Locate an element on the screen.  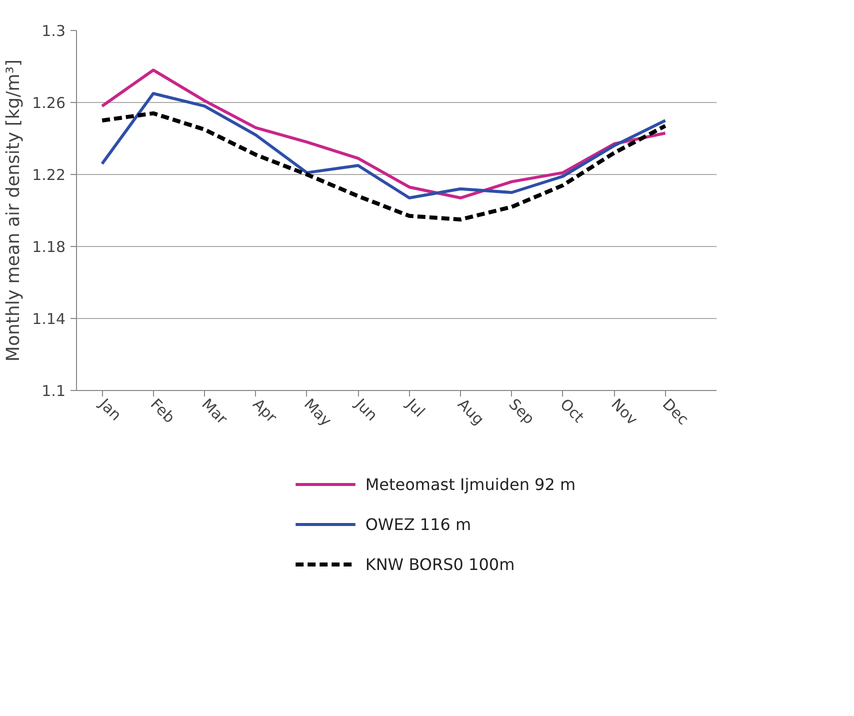
x-tick-label: Jan is located at coordinates (110, 409).